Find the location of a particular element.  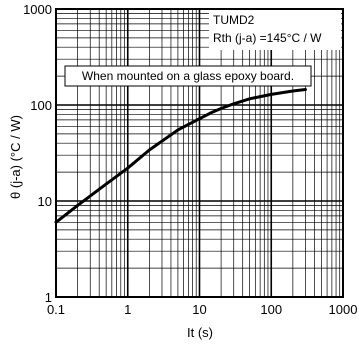

condition-annotation-box is located at coordinates (188, 76).